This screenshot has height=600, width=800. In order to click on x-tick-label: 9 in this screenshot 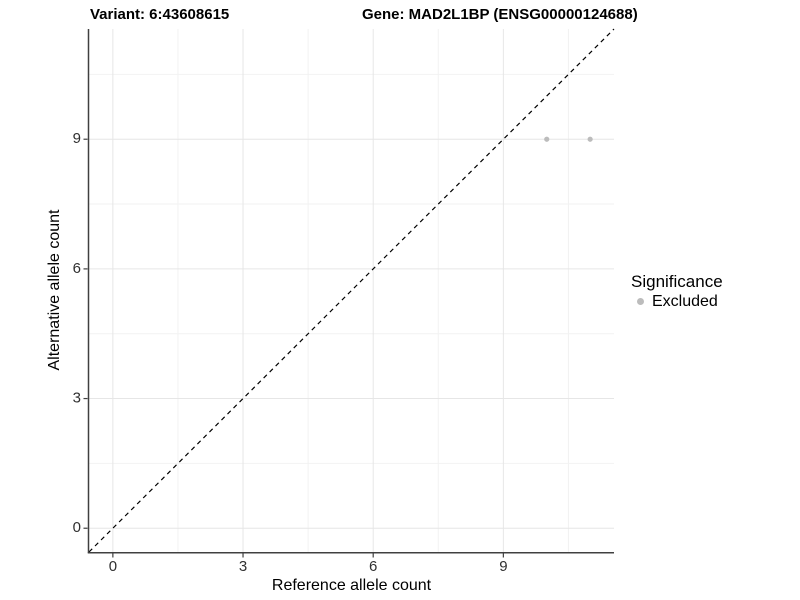, I will do `click(503, 566)`.